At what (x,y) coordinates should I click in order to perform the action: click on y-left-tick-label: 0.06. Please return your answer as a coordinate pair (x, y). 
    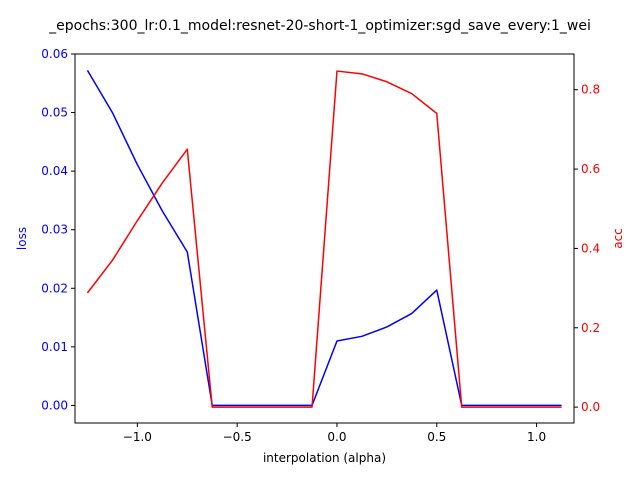
    Looking at the image, I should click on (54, 54).